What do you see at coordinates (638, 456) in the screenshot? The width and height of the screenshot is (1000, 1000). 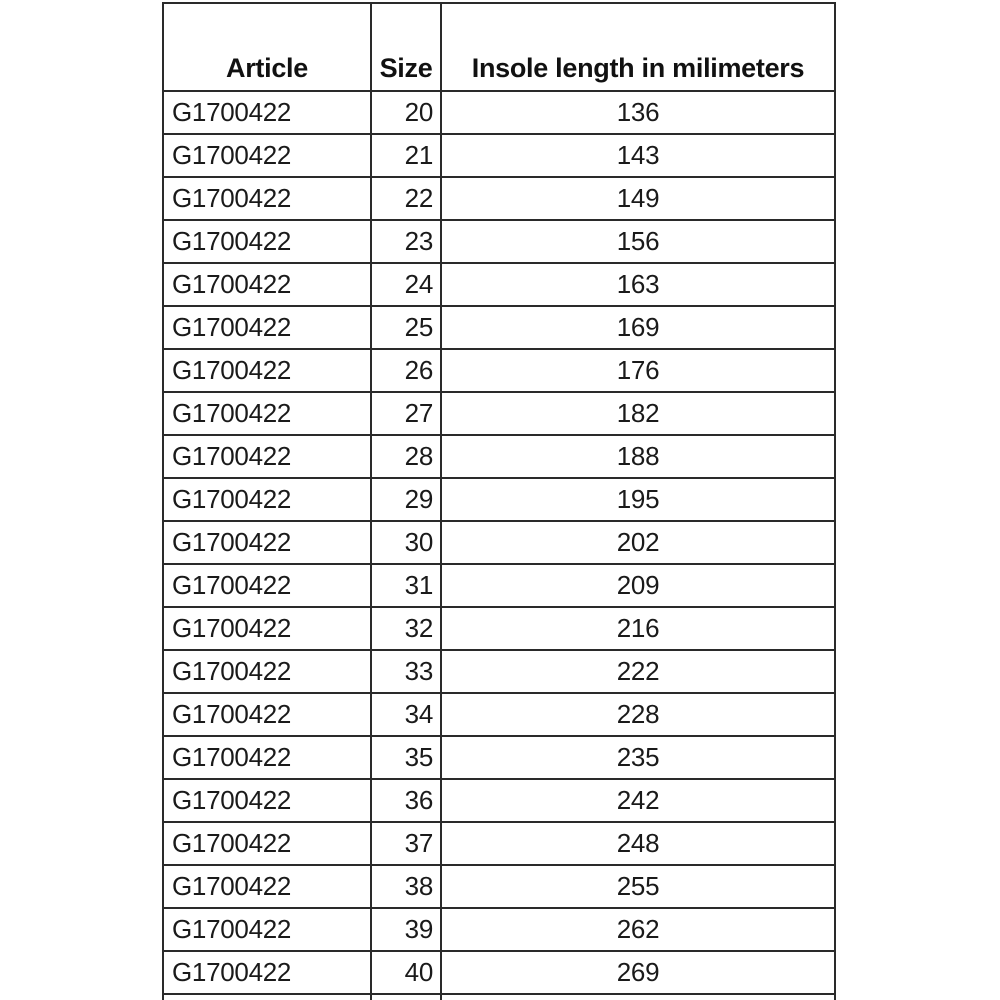 I see `insole-cell: 188` at bounding box center [638, 456].